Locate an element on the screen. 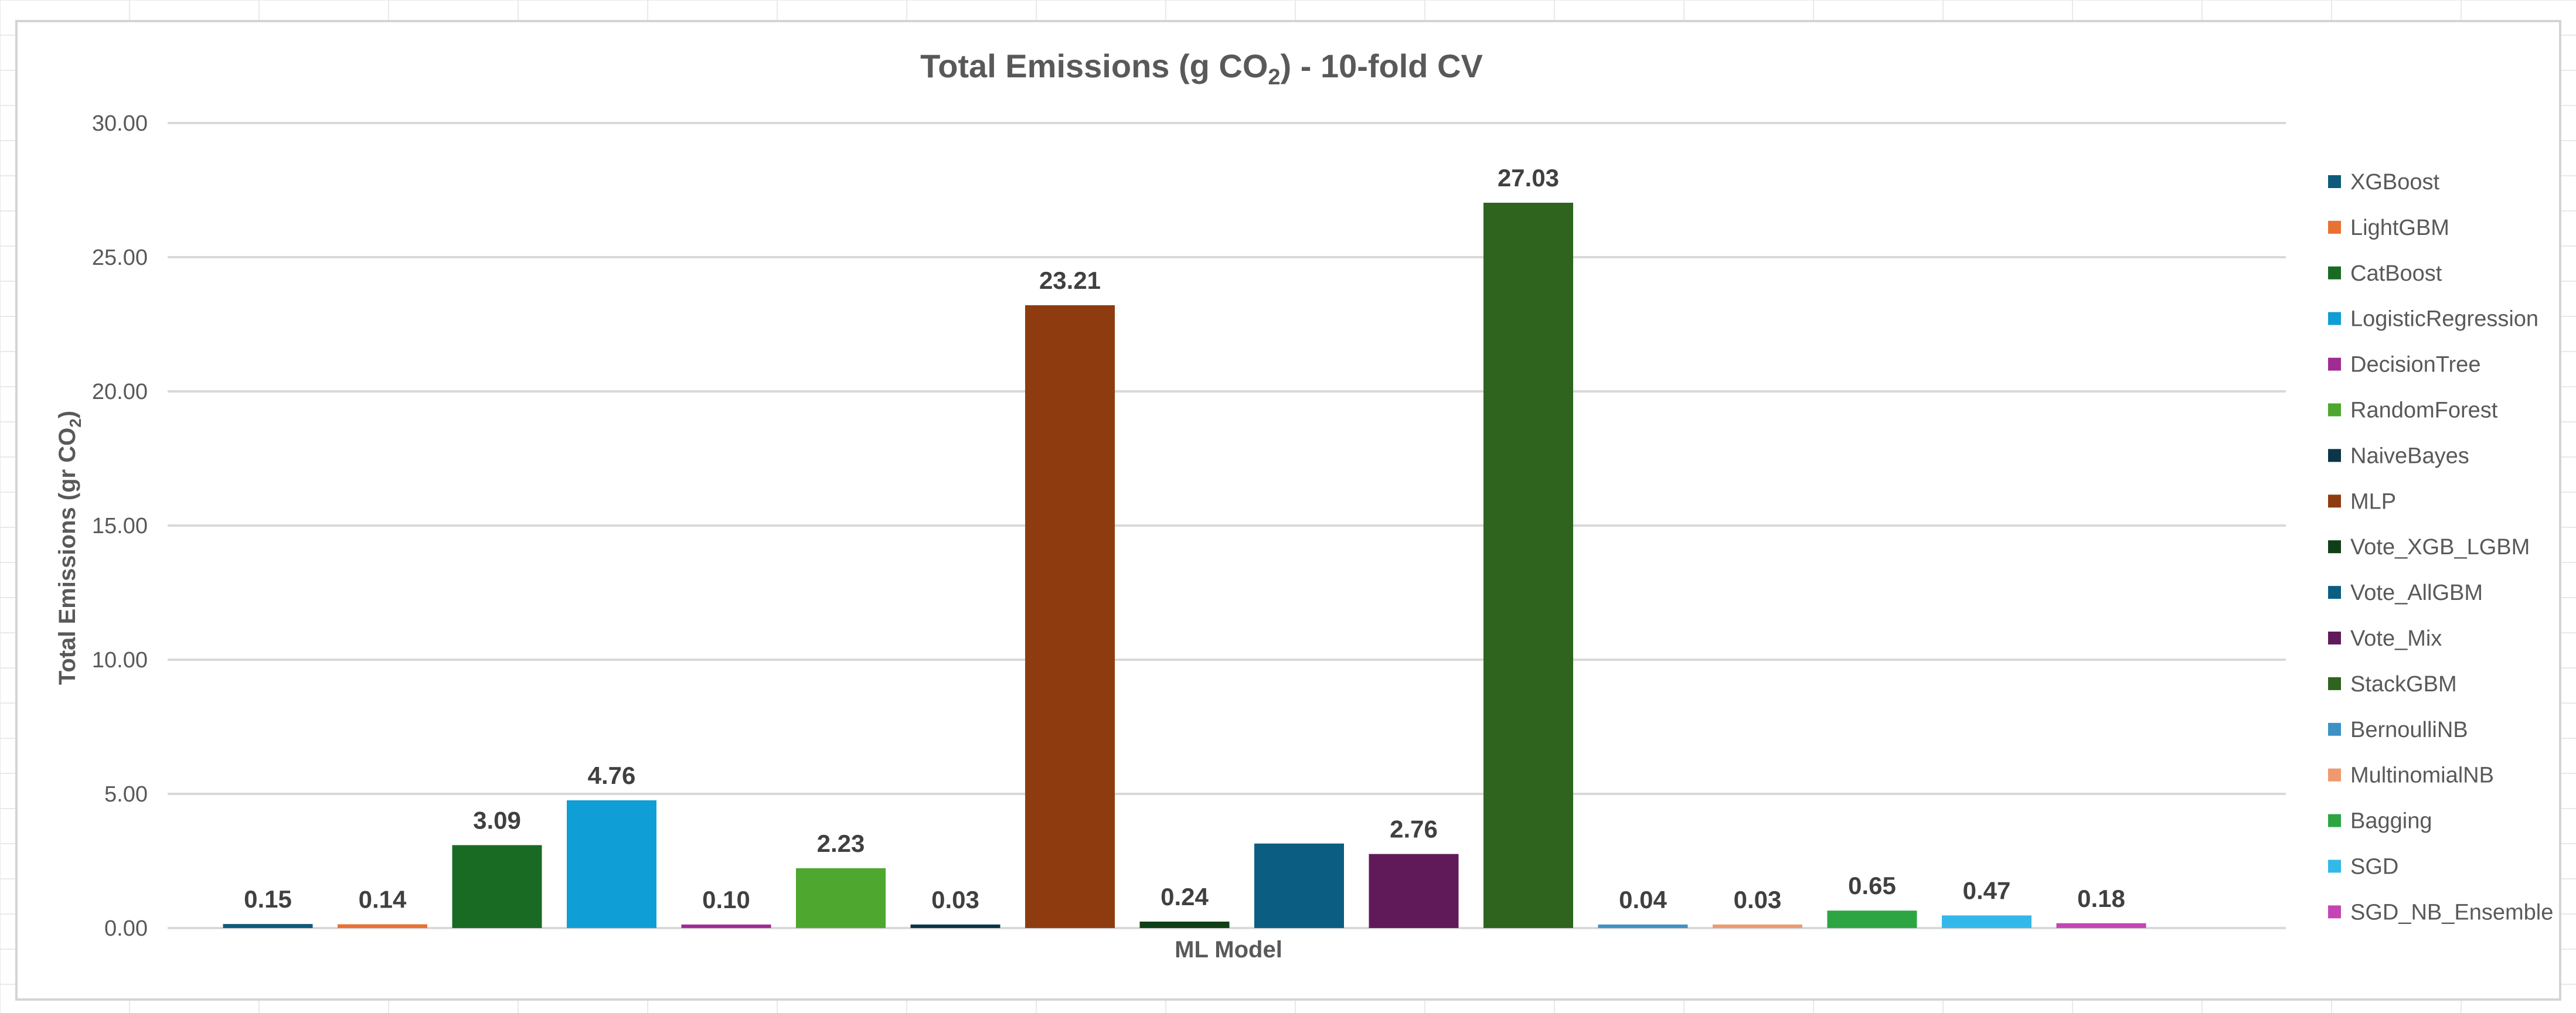 This screenshot has width=2576, height=1013. legend-item: CatBoost is located at coordinates (2396, 273).